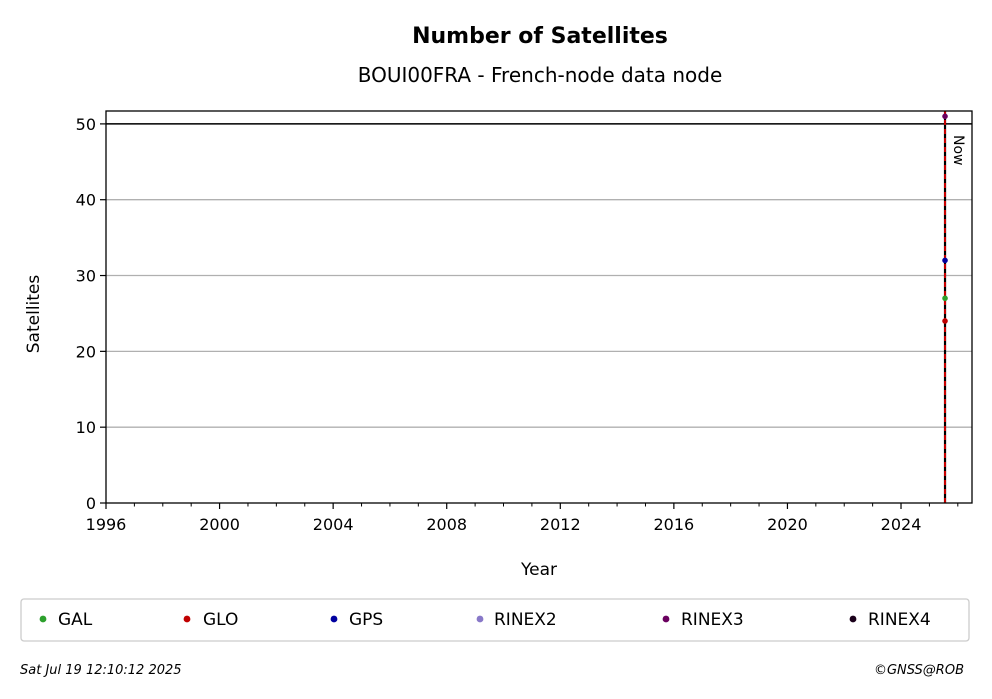 The width and height of the screenshot is (992, 699). Describe the element at coordinates (712, 620) in the screenshot. I see `legend-label-rinex3: RINEX3` at that location.